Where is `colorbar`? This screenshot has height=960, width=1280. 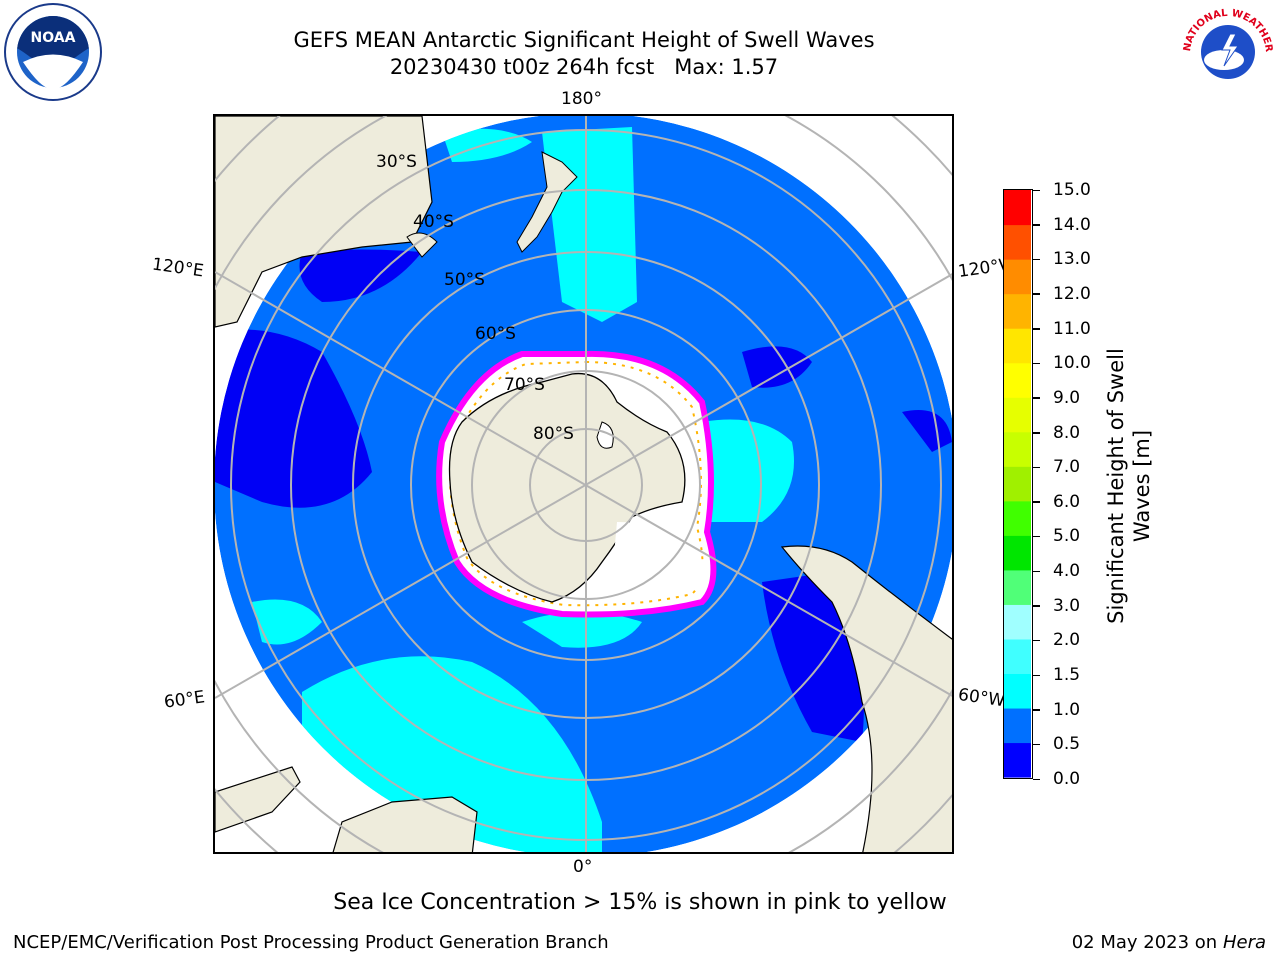 colorbar is located at coordinates (1018, 484).